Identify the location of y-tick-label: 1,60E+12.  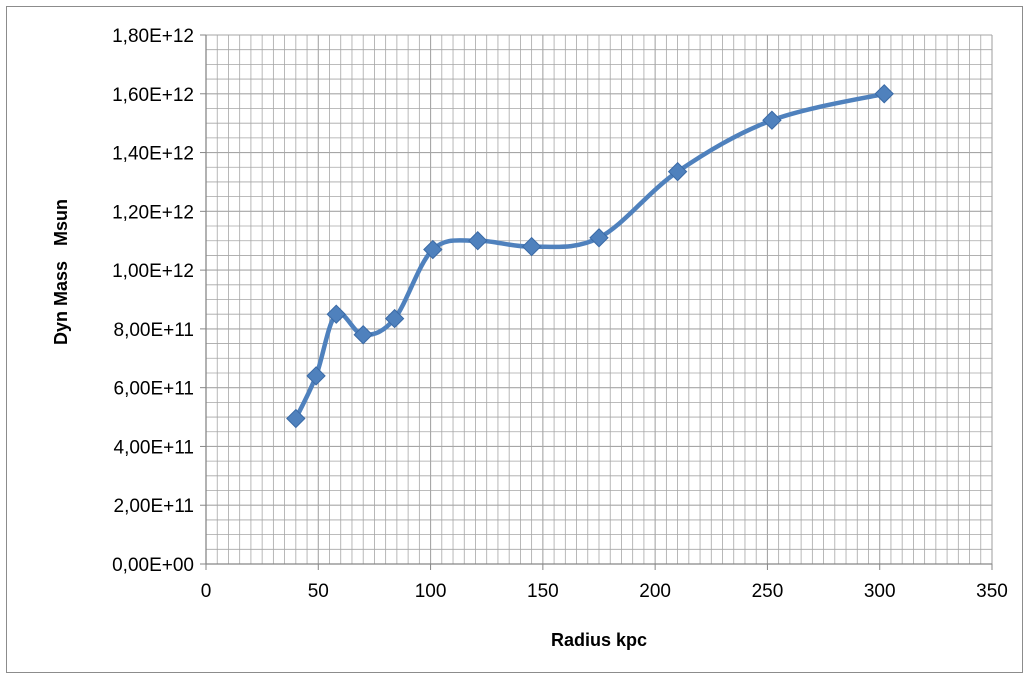
(153, 95).